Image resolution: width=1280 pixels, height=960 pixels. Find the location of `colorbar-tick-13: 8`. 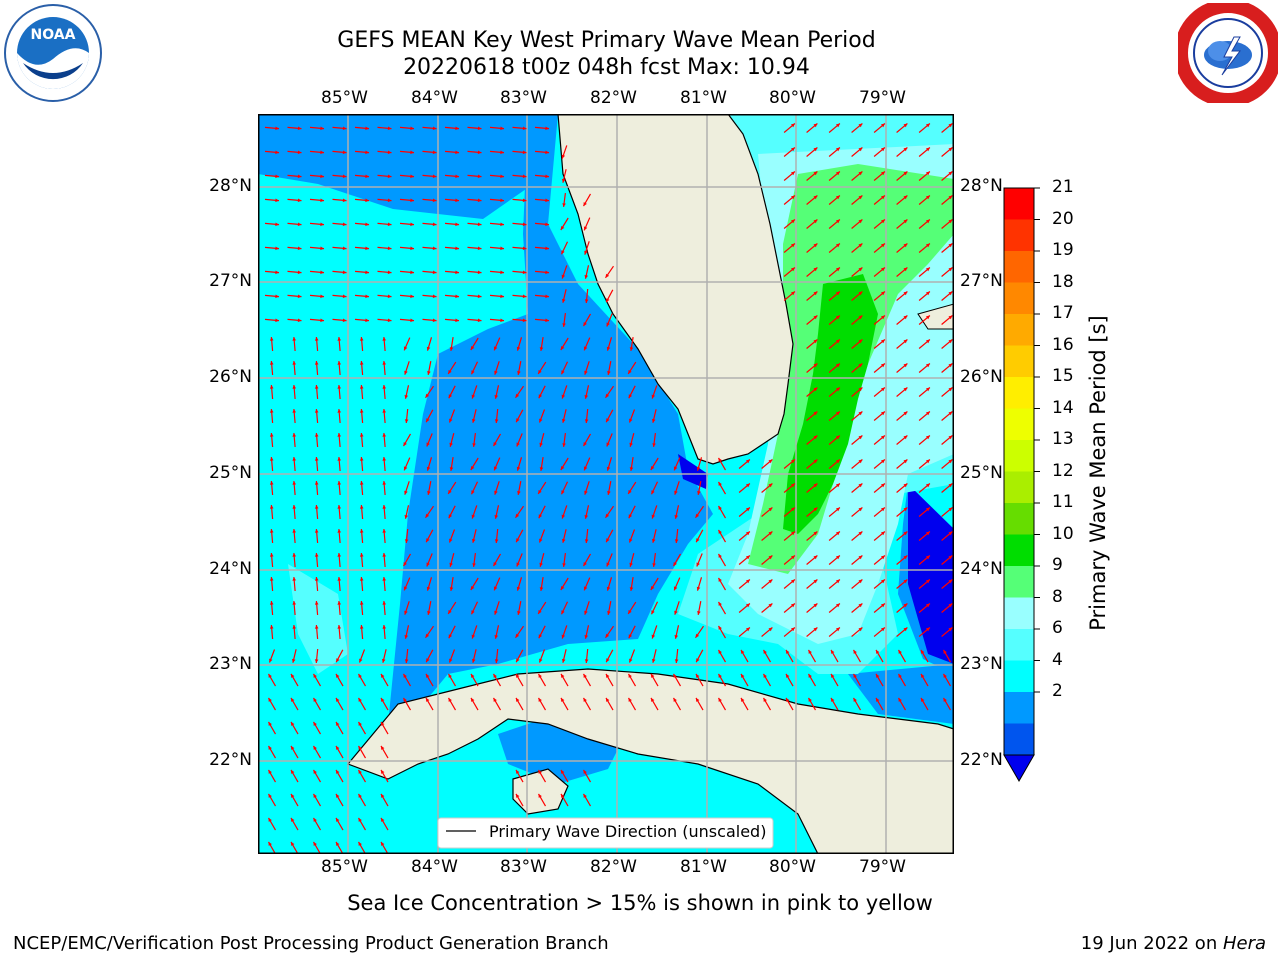

colorbar-tick-13: 8 is located at coordinates (1057, 596).